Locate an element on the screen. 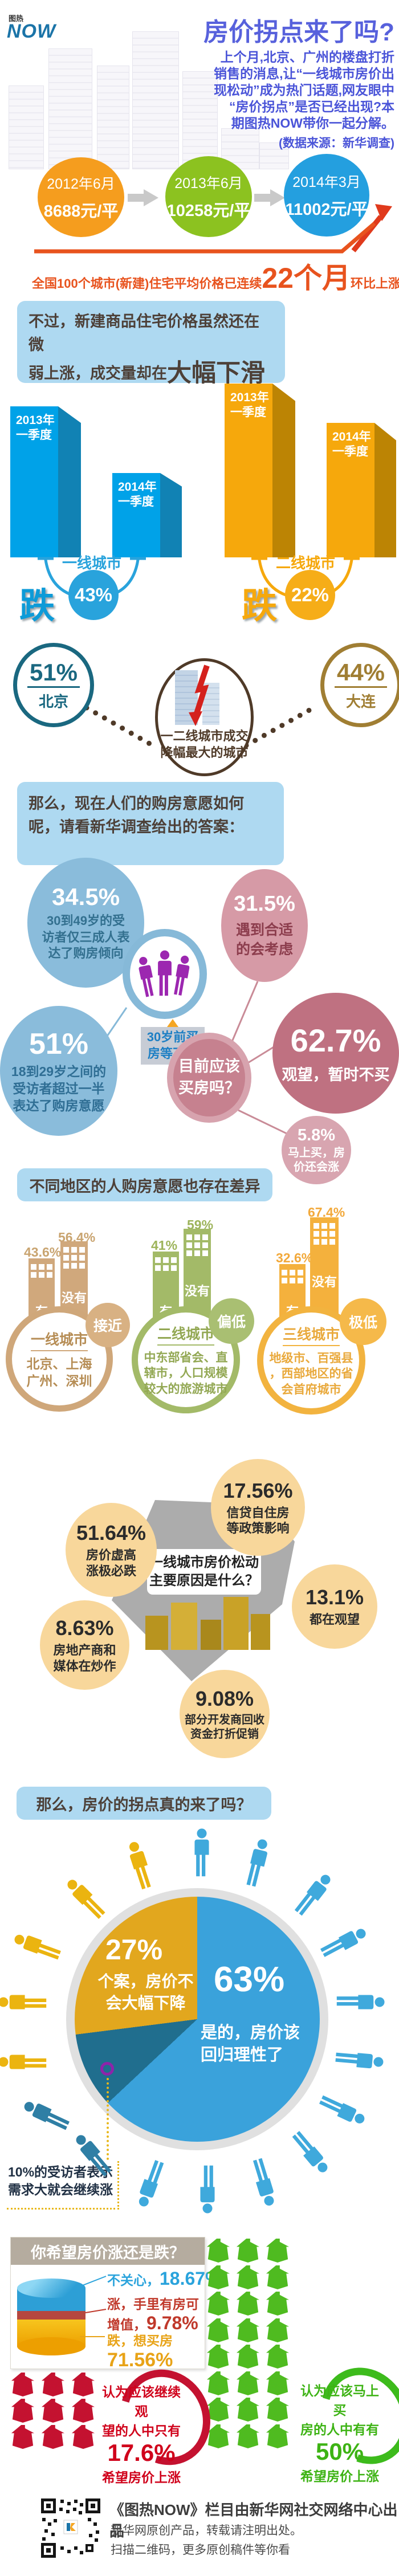 This screenshot has width=399, height=2576. rising-arrow-icon is located at coordinates (371, 228).